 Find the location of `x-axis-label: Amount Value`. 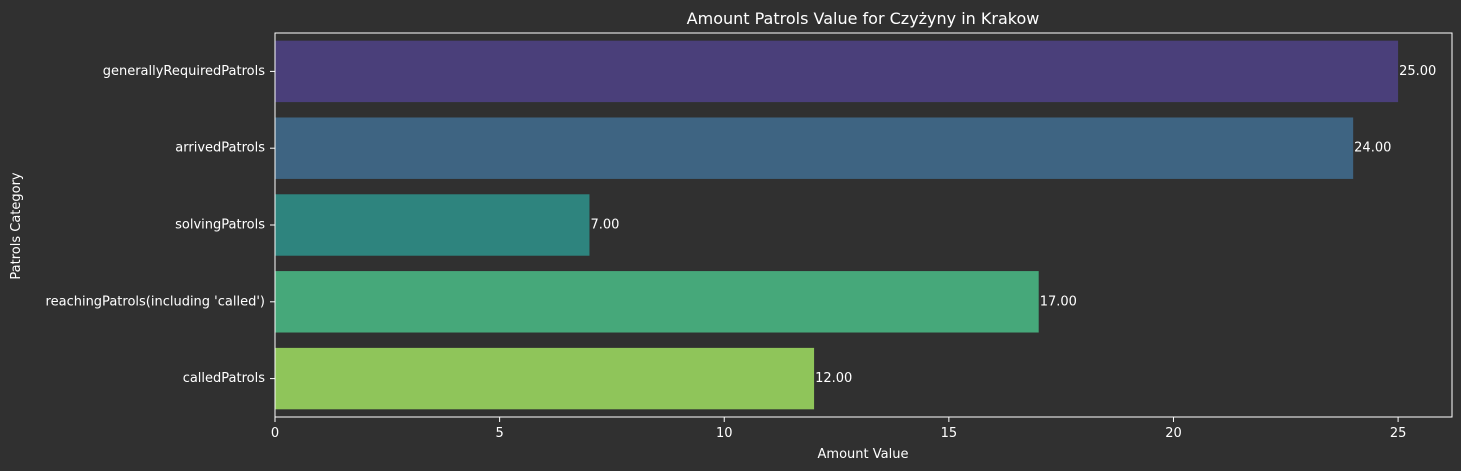

x-axis-label: Amount Value is located at coordinates (863, 454).